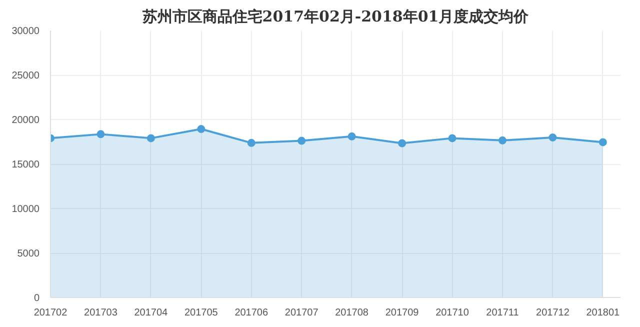 The height and width of the screenshot is (327, 640). I want to click on y-tick-label: 5000, so click(28, 254).